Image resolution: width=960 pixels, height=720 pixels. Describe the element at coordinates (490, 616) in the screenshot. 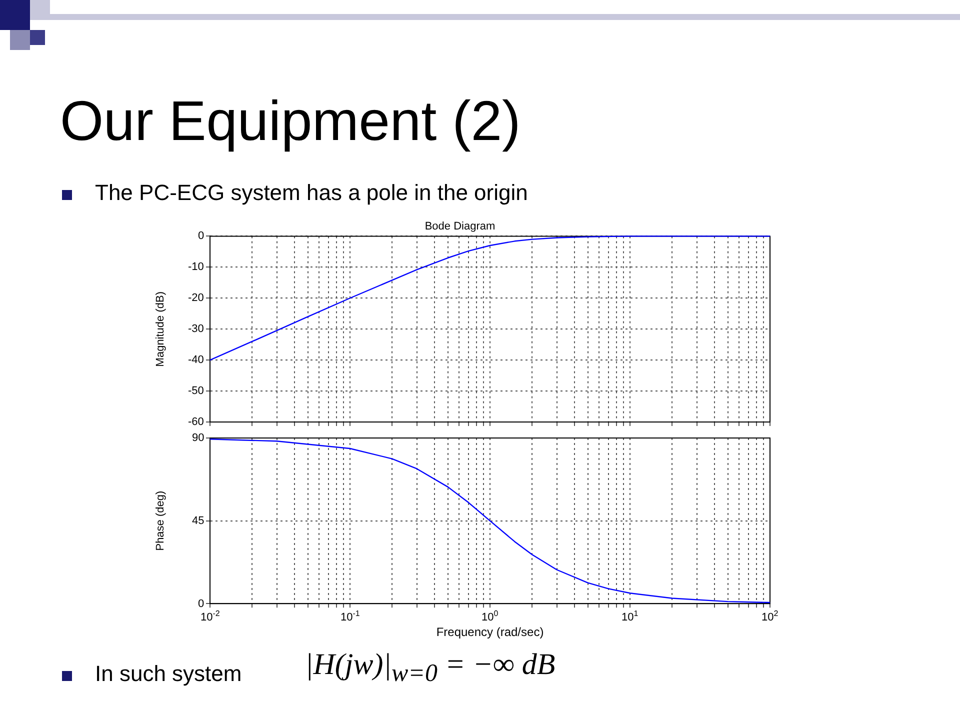

I see `x-tick-label: 10$^{0}$` at that location.